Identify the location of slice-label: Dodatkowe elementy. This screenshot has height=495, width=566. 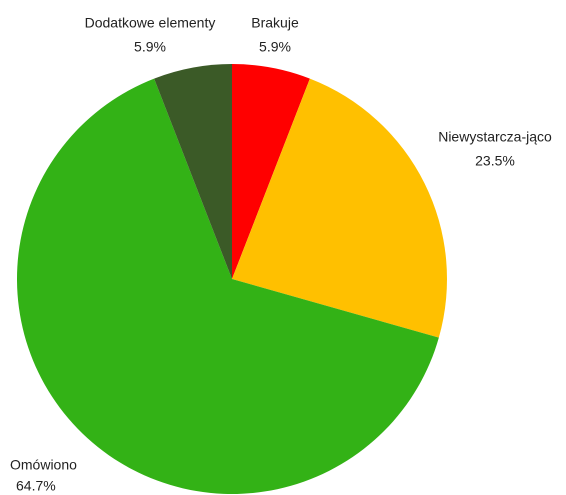
(150, 23).